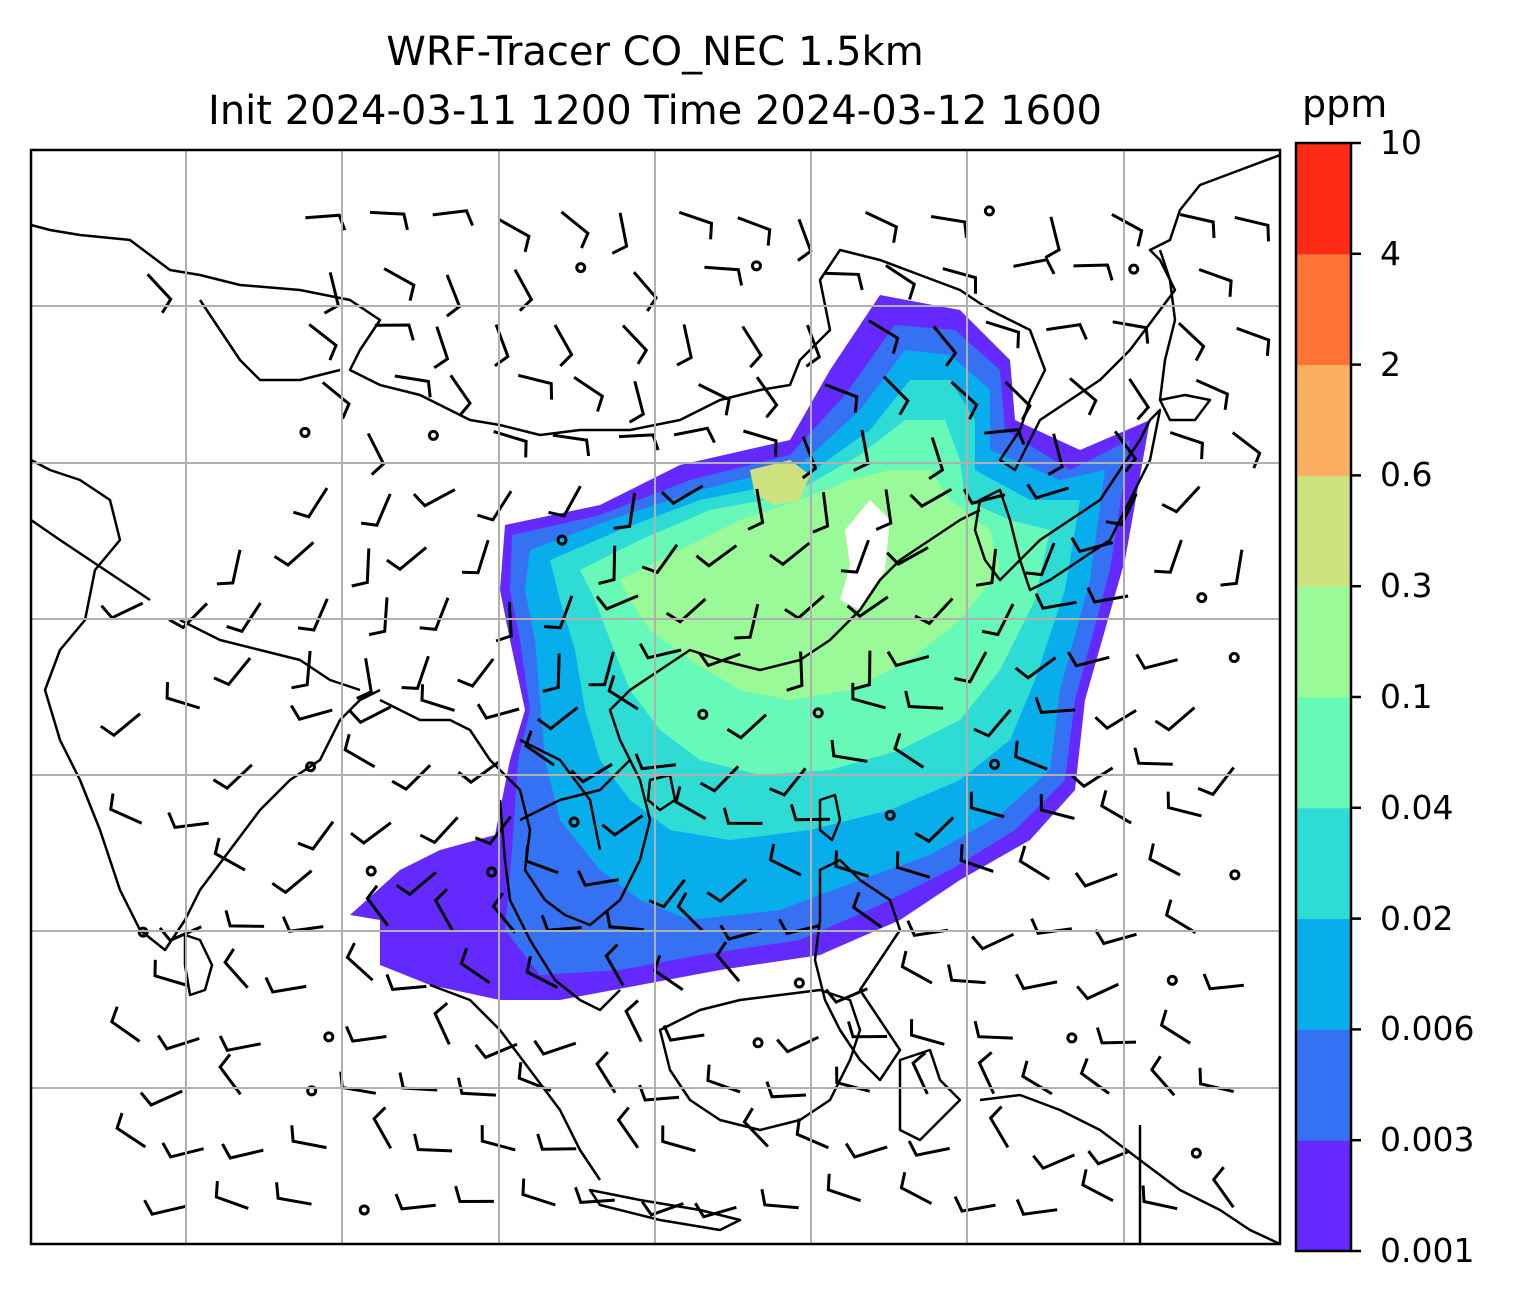  What do you see at coordinates (665, 1210) in the screenshot?
I see `coastline-java` at bounding box center [665, 1210].